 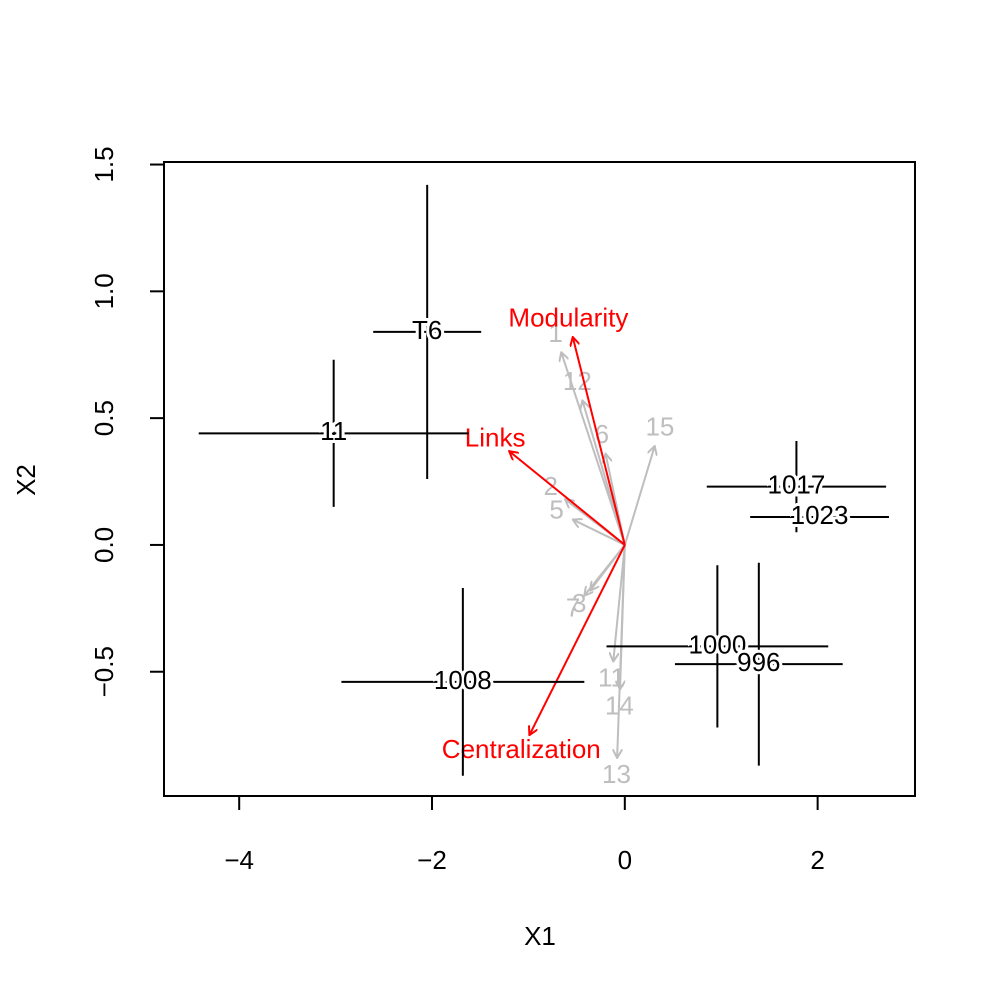 I want to click on loading-label: 12, so click(x=577, y=381).